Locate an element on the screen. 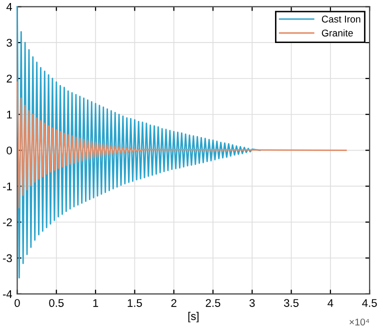  x-tick-label: 3 is located at coordinates (252, 303).